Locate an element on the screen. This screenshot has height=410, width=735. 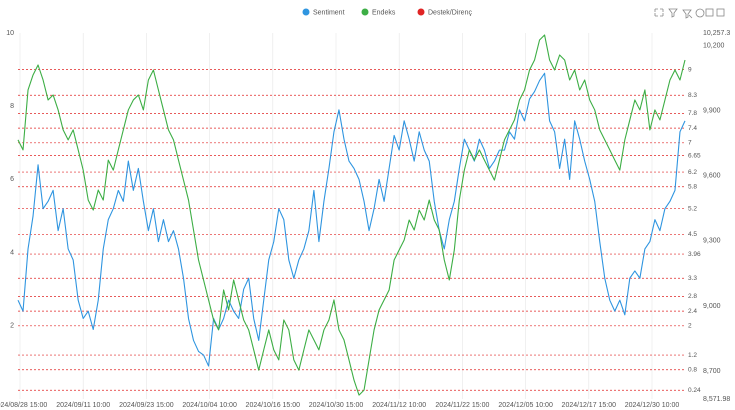
restore-icon is located at coordinates (700, 13).